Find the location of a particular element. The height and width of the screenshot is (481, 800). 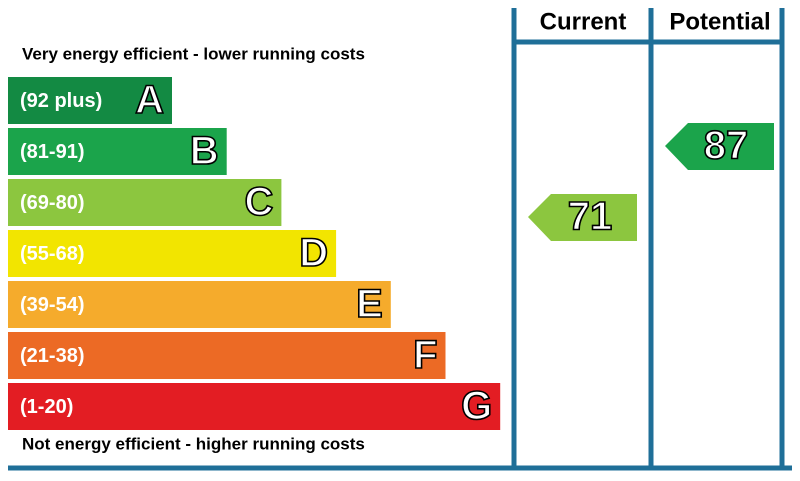

potential-value: 87 is located at coordinates (726, 146).